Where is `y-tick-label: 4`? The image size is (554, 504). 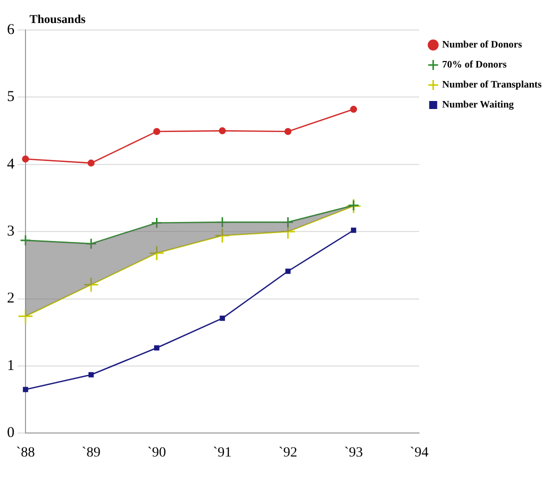 y-tick-label: 4 is located at coordinates (11, 164).